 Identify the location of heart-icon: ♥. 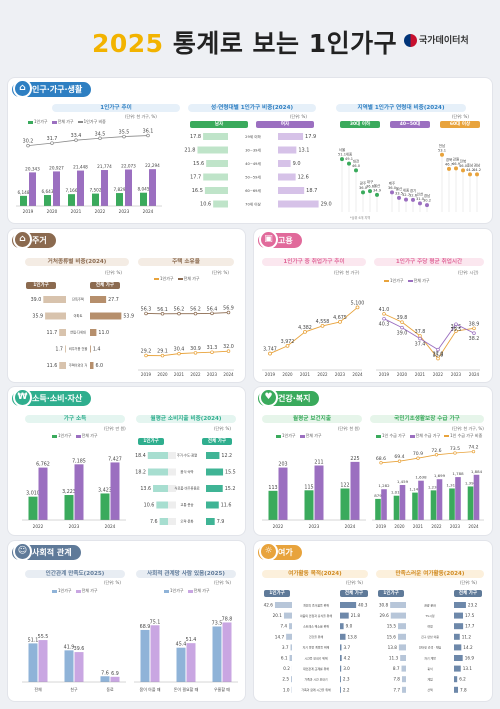
(268, 397).